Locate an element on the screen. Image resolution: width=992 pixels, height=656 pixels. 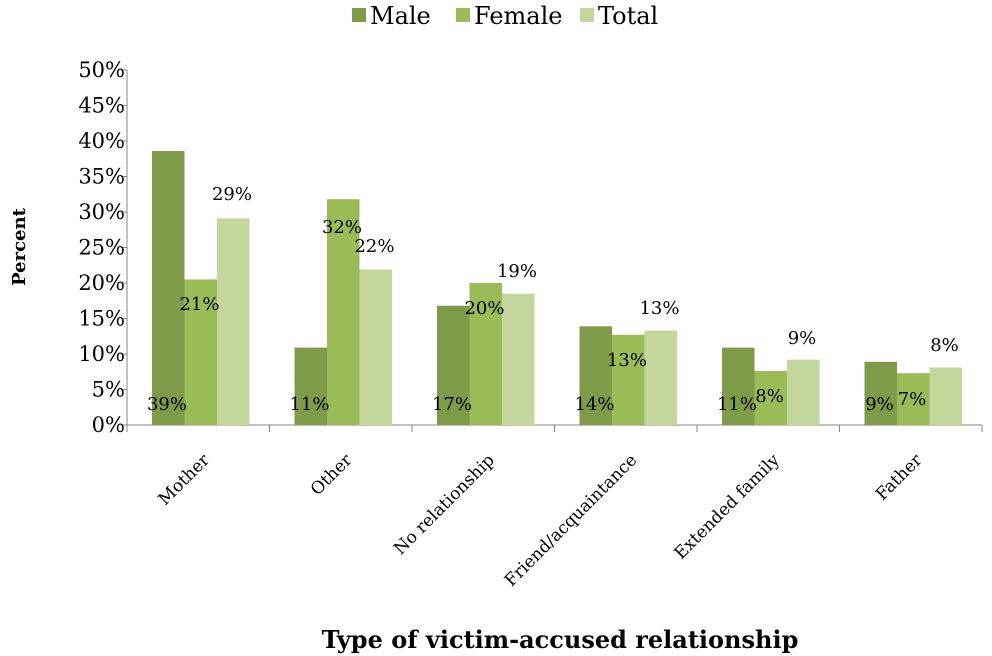
data-label: 20% is located at coordinates (484, 308).